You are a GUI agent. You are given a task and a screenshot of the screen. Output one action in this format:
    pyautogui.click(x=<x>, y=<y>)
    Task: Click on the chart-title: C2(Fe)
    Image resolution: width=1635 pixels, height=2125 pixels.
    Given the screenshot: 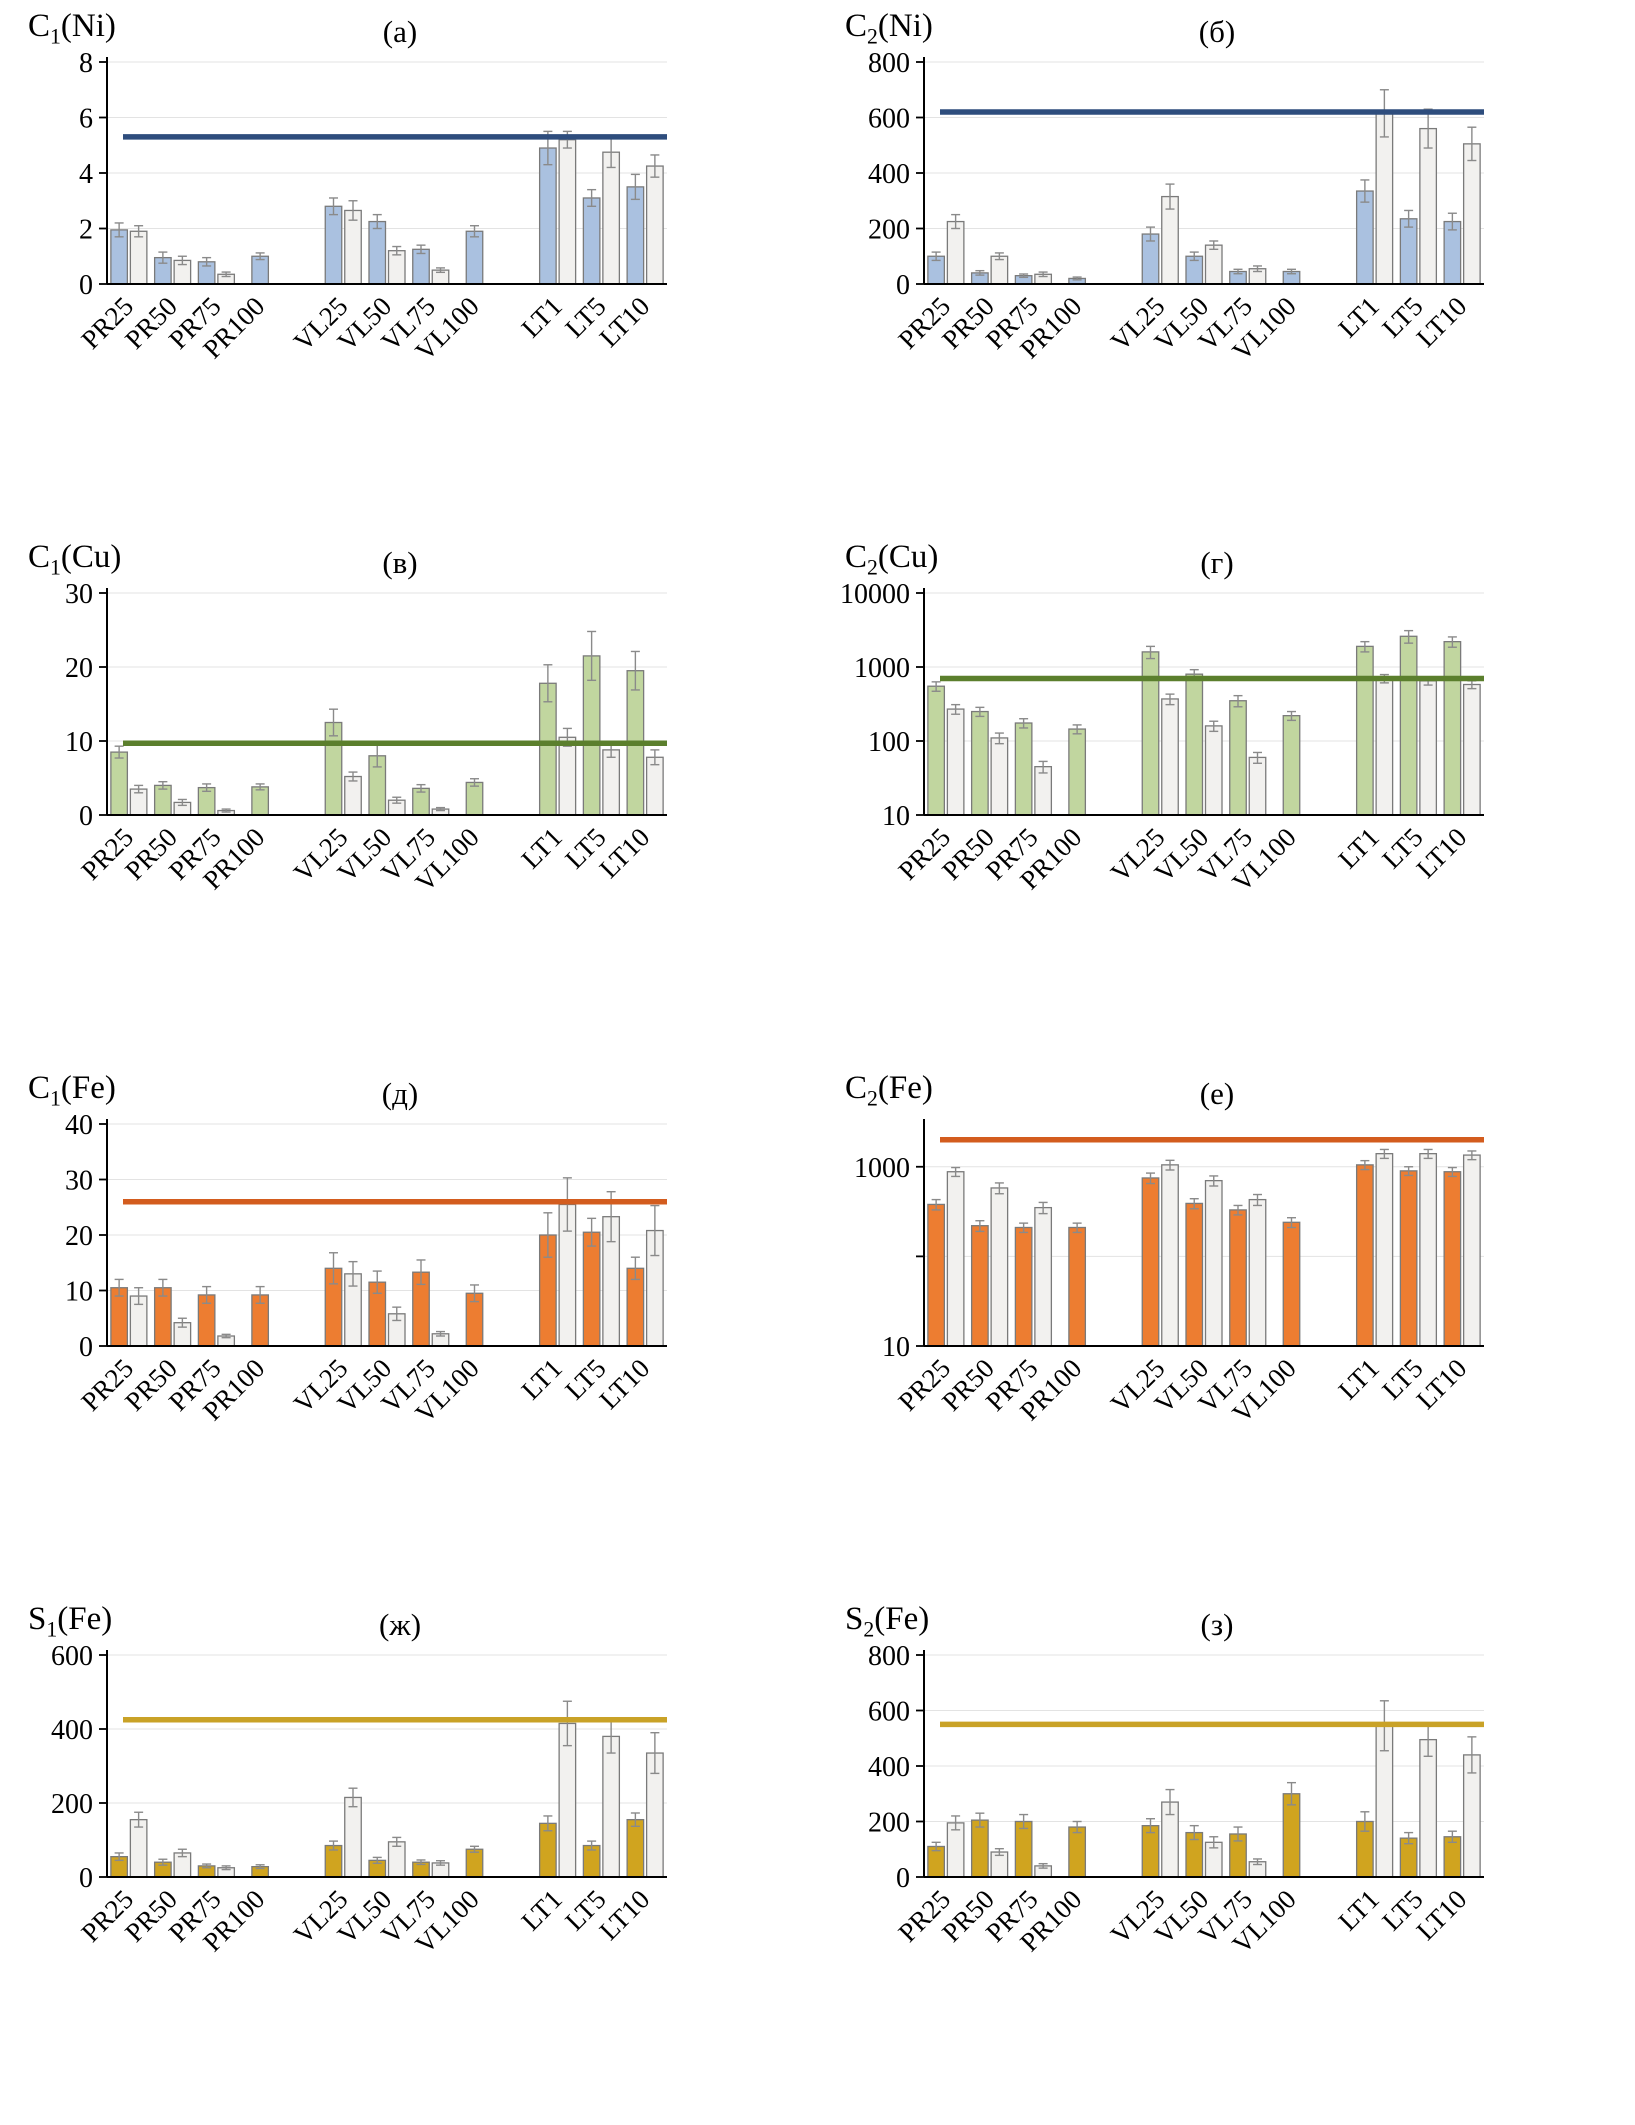 What is the action you would take?
    pyautogui.click(x=889, y=1091)
    